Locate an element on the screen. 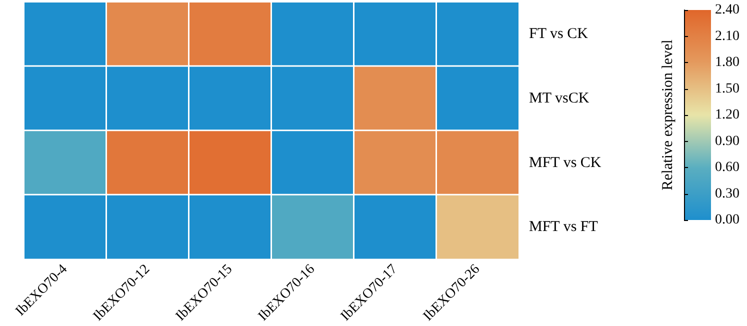  y-tick-label: MFT vs CK is located at coordinates (565, 162).